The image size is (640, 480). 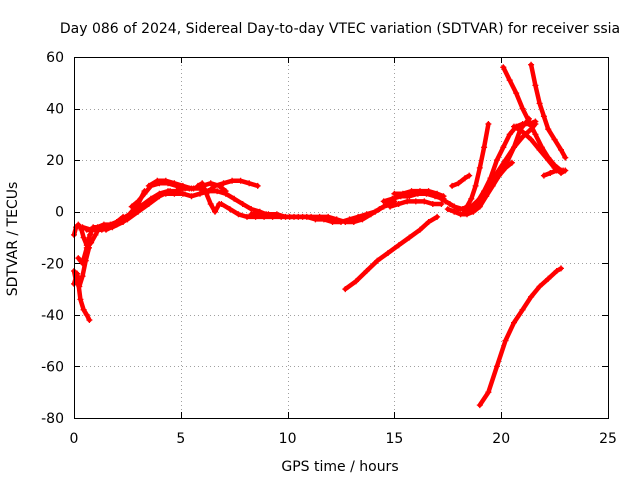 What do you see at coordinates (52, 238) in the screenshot?
I see `y-tick-labels: -80 -60 -40 -20 0 20 40 60` at bounding box center [52, 238].